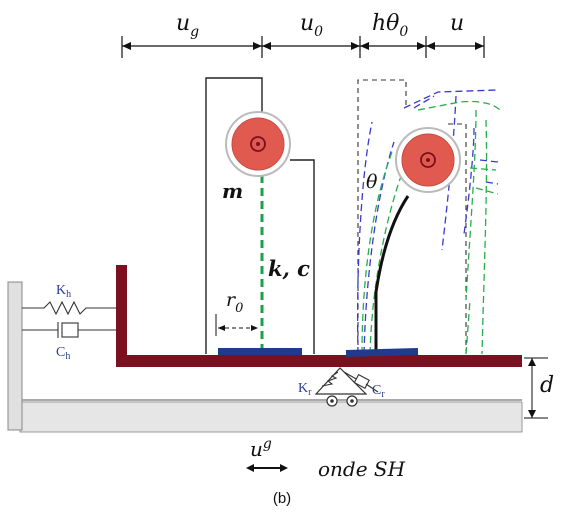 Image resolution: width=566 pixels, height=515 pixels. Describe the element at coordinates (258, 144) in the screenshot. I see `mass-left` at that location.